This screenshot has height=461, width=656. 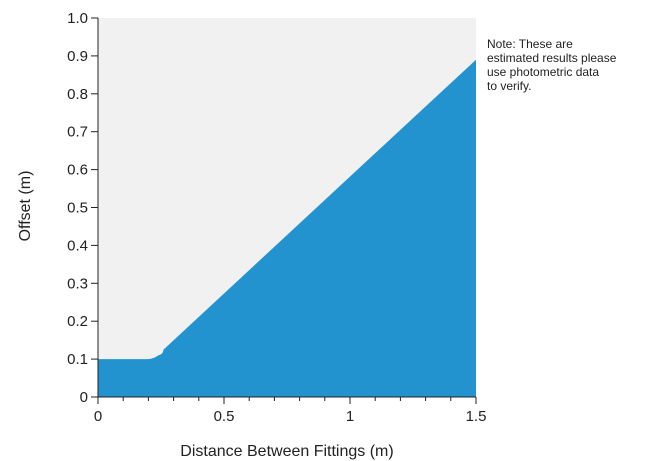 What do you see at coordinates (77, 321) in the screenshot?
I see `y-tick-label: 0.2` at bounding box center [77, 321].